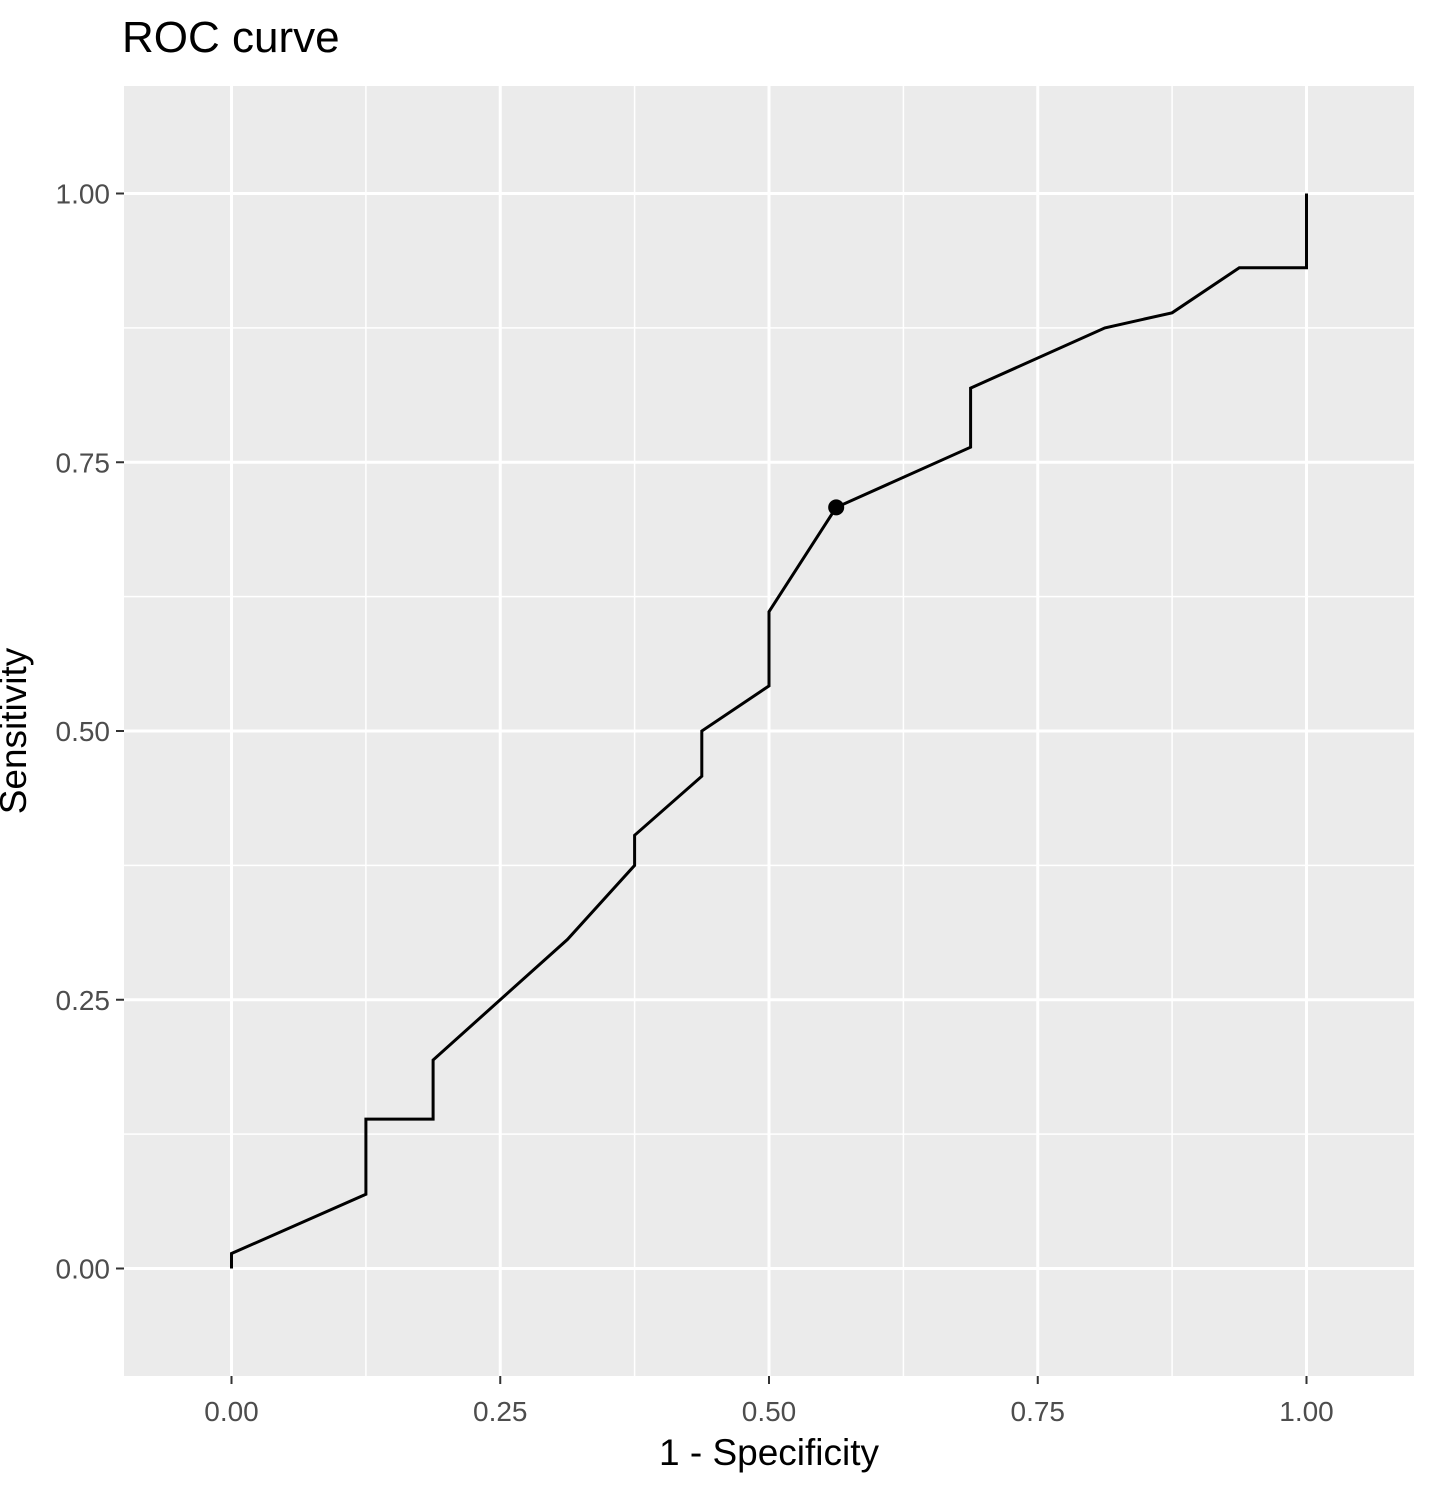 This screenshot has height=1489, width=1429. I want to click on optimal-cutoff-point, so click(836, 507).